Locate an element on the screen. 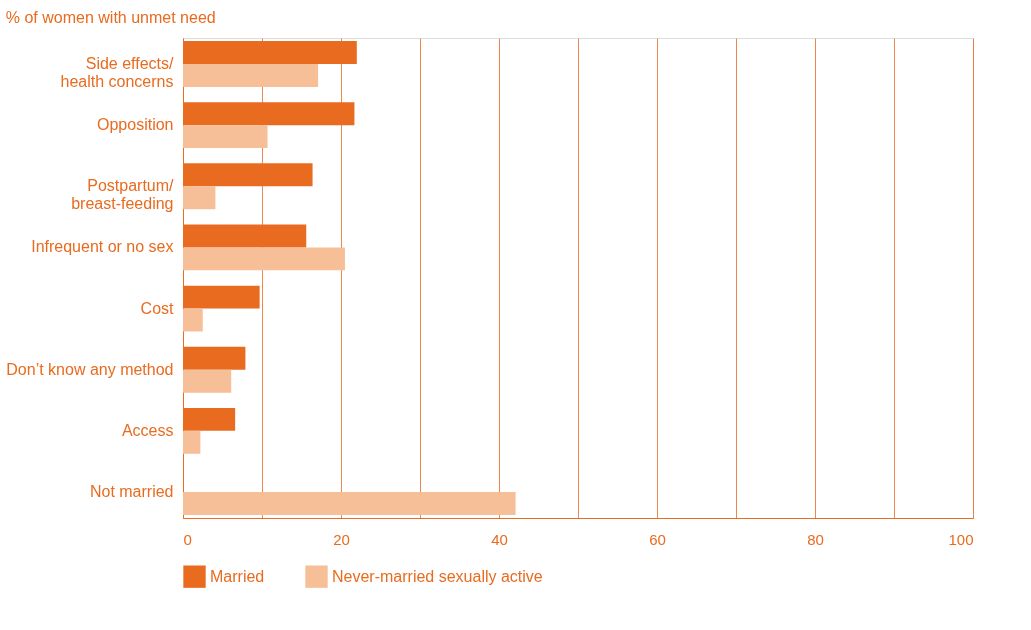 The image size is (1031, 630). y-tick-label: Don’t know any method is located at coordinates (90, 369).